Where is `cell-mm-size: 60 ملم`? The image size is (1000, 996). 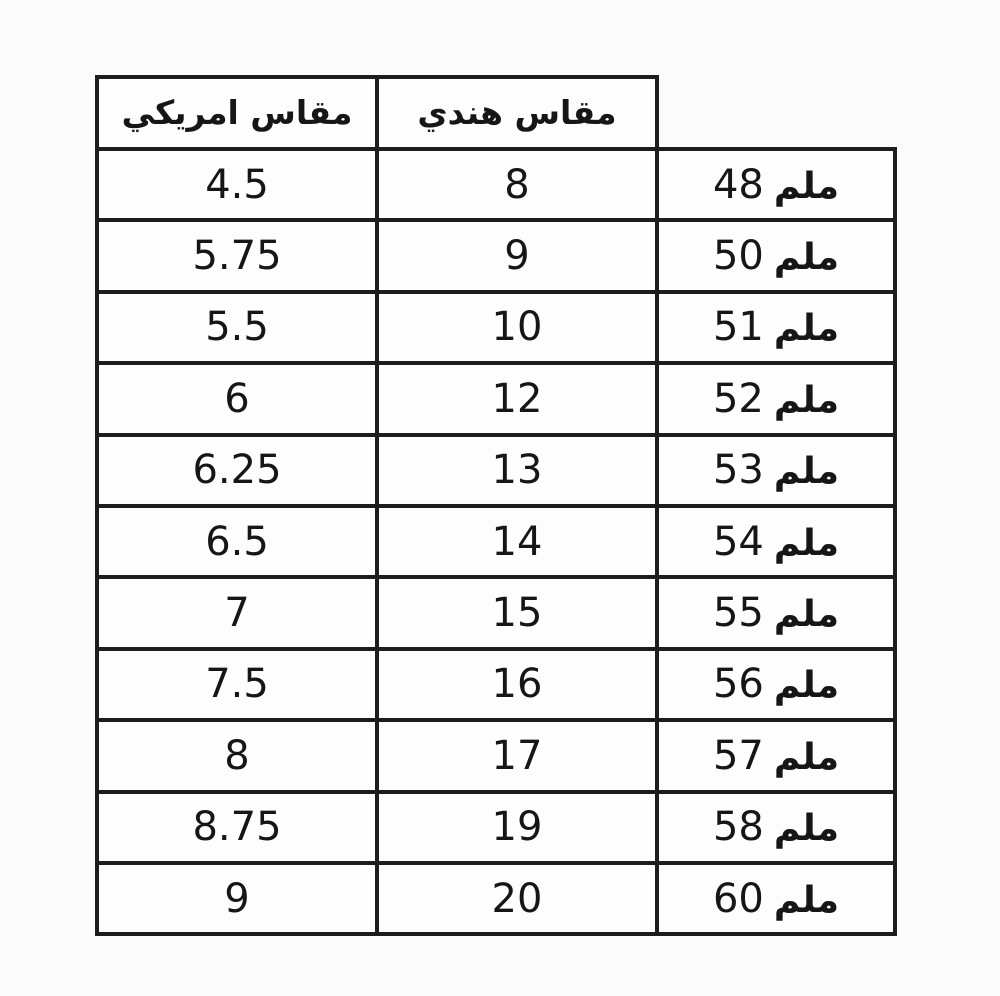 cell-mm-size: 60 ملم is located at coordinates (776, 898).